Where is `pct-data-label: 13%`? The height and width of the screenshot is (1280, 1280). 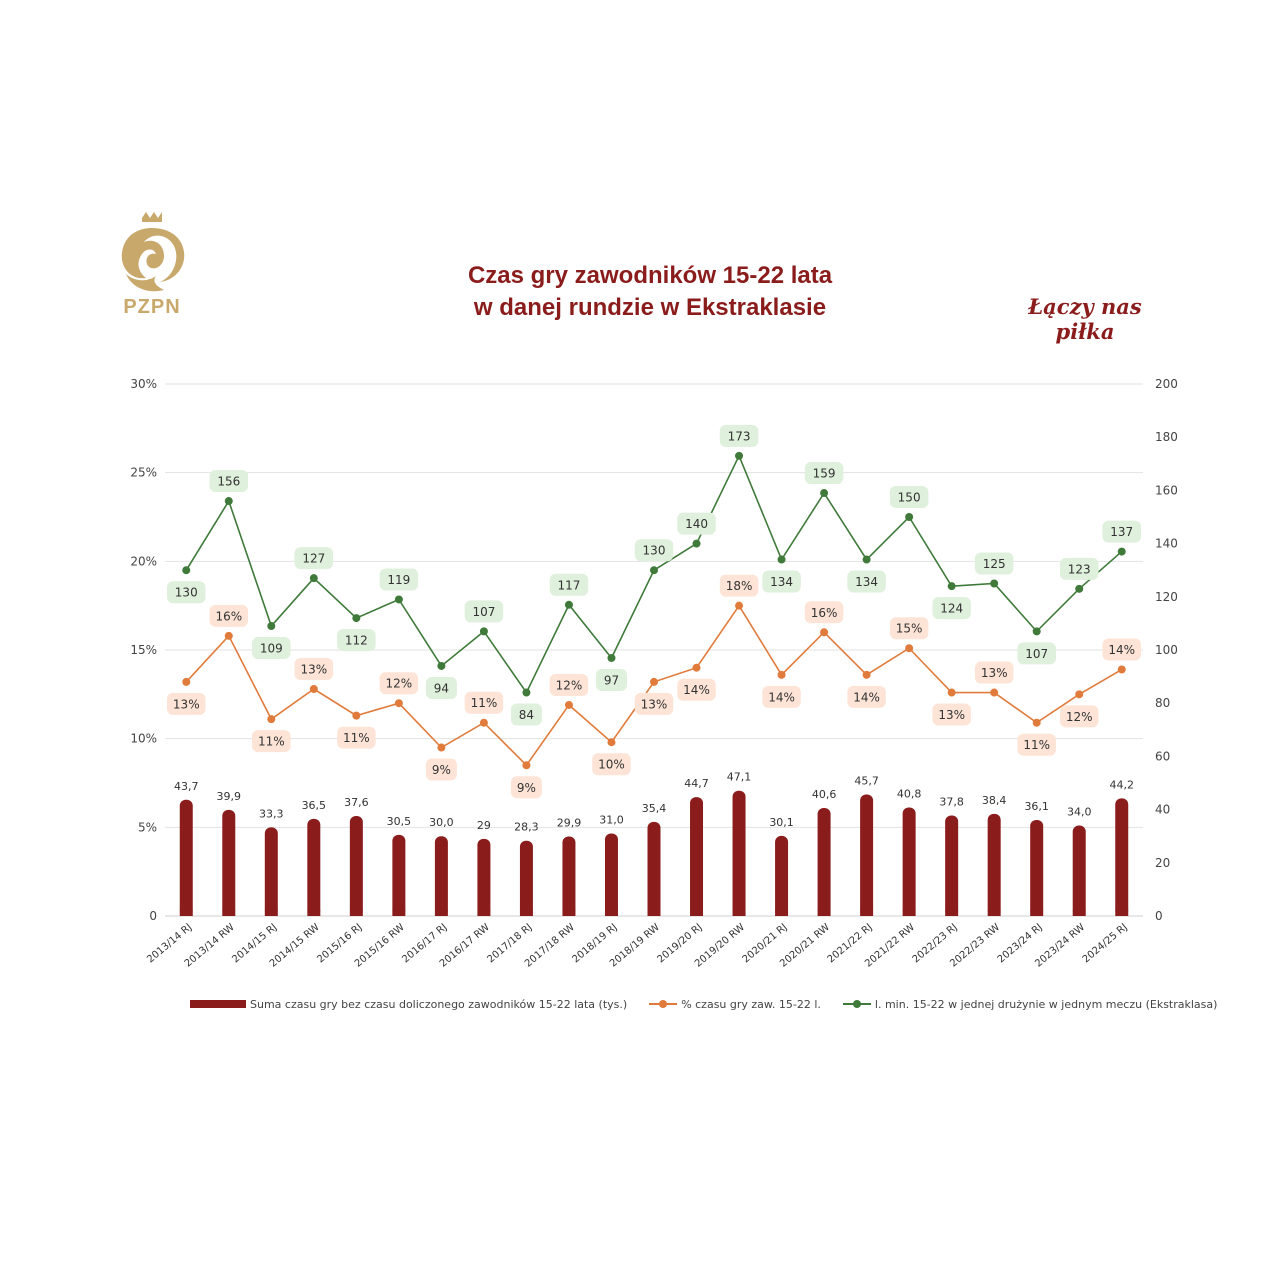 pct-data-label: 13% is located at coordinates (951, 715).